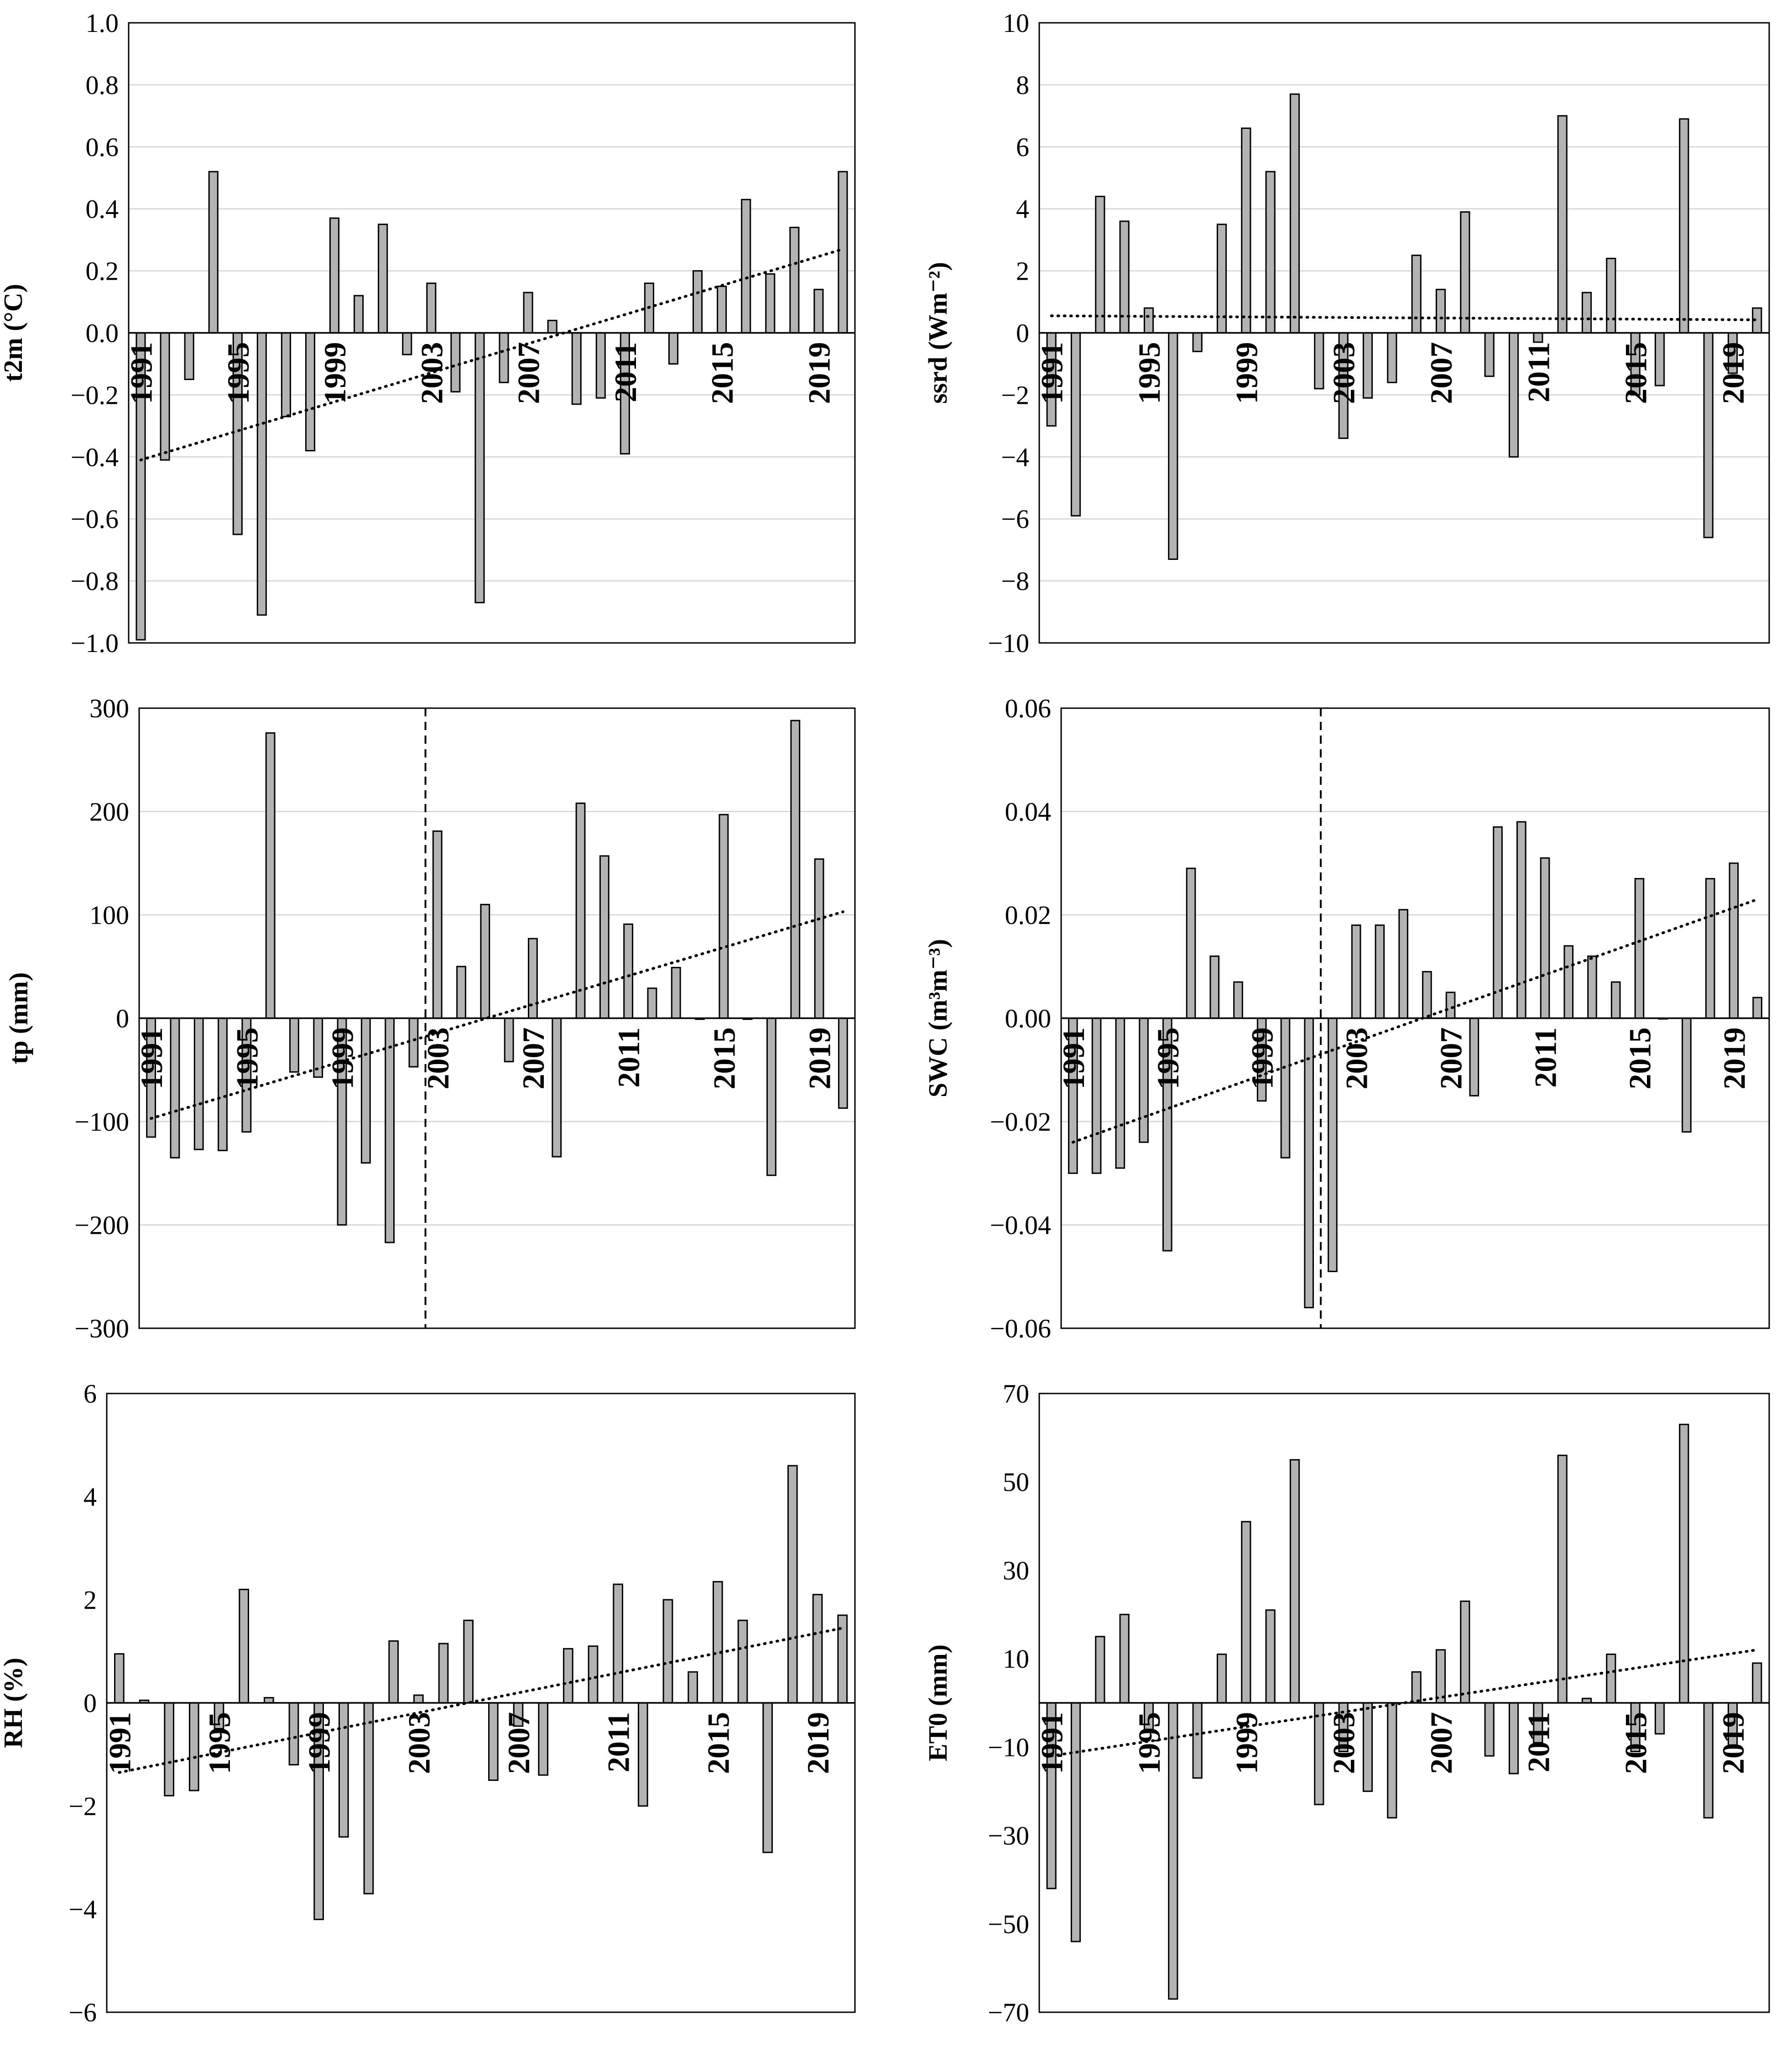  What do you see at coordinates (673, 348) in the screenshot?
I see `bar-t2m-2013` at bounding box center [673, 348].